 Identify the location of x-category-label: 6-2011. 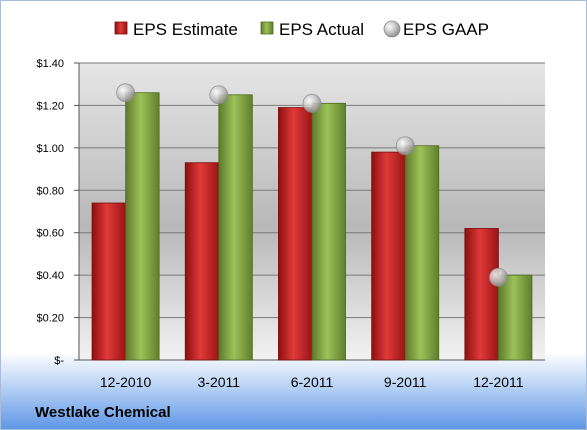
(312, 382).